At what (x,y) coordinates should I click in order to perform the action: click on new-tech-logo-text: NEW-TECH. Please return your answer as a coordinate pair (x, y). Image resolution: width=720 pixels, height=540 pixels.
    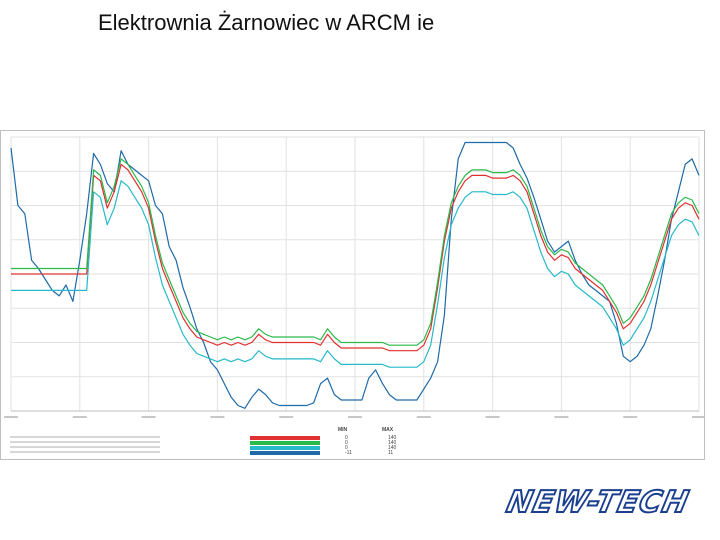
    Looking at the image, I should click on (598, 502).